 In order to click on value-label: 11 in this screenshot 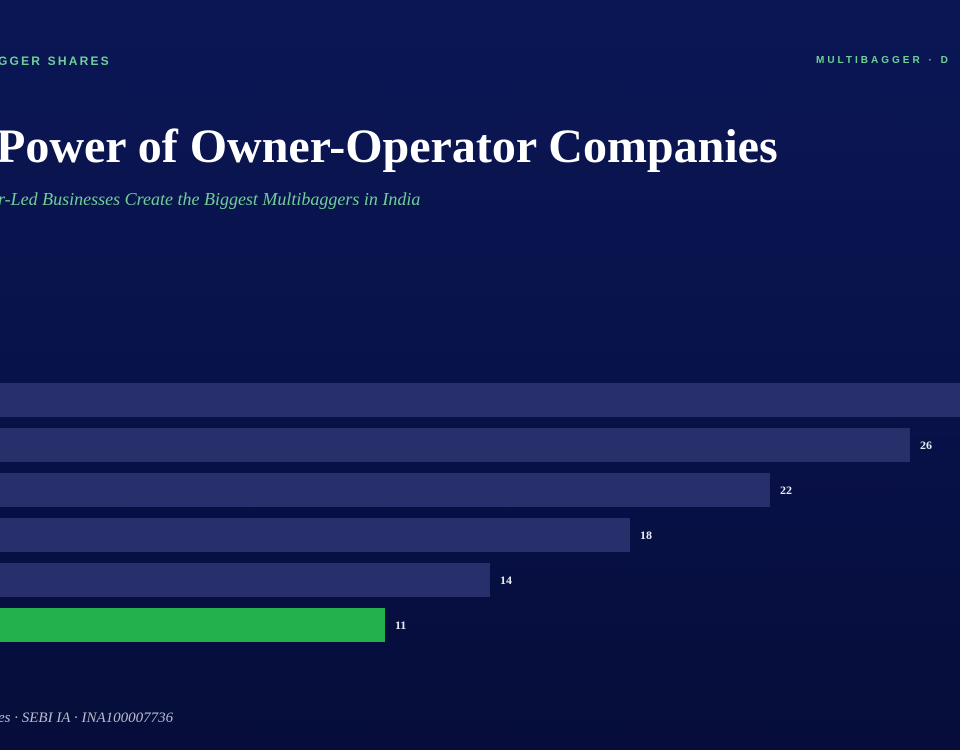, I will do `click(400, 625)`.